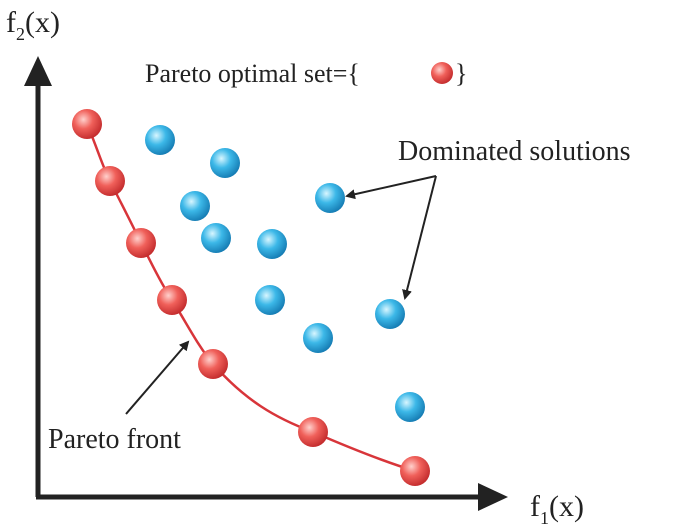 This screenshot has width=685, height=528. I want to click on dominated-arrows, so click(391, 237).